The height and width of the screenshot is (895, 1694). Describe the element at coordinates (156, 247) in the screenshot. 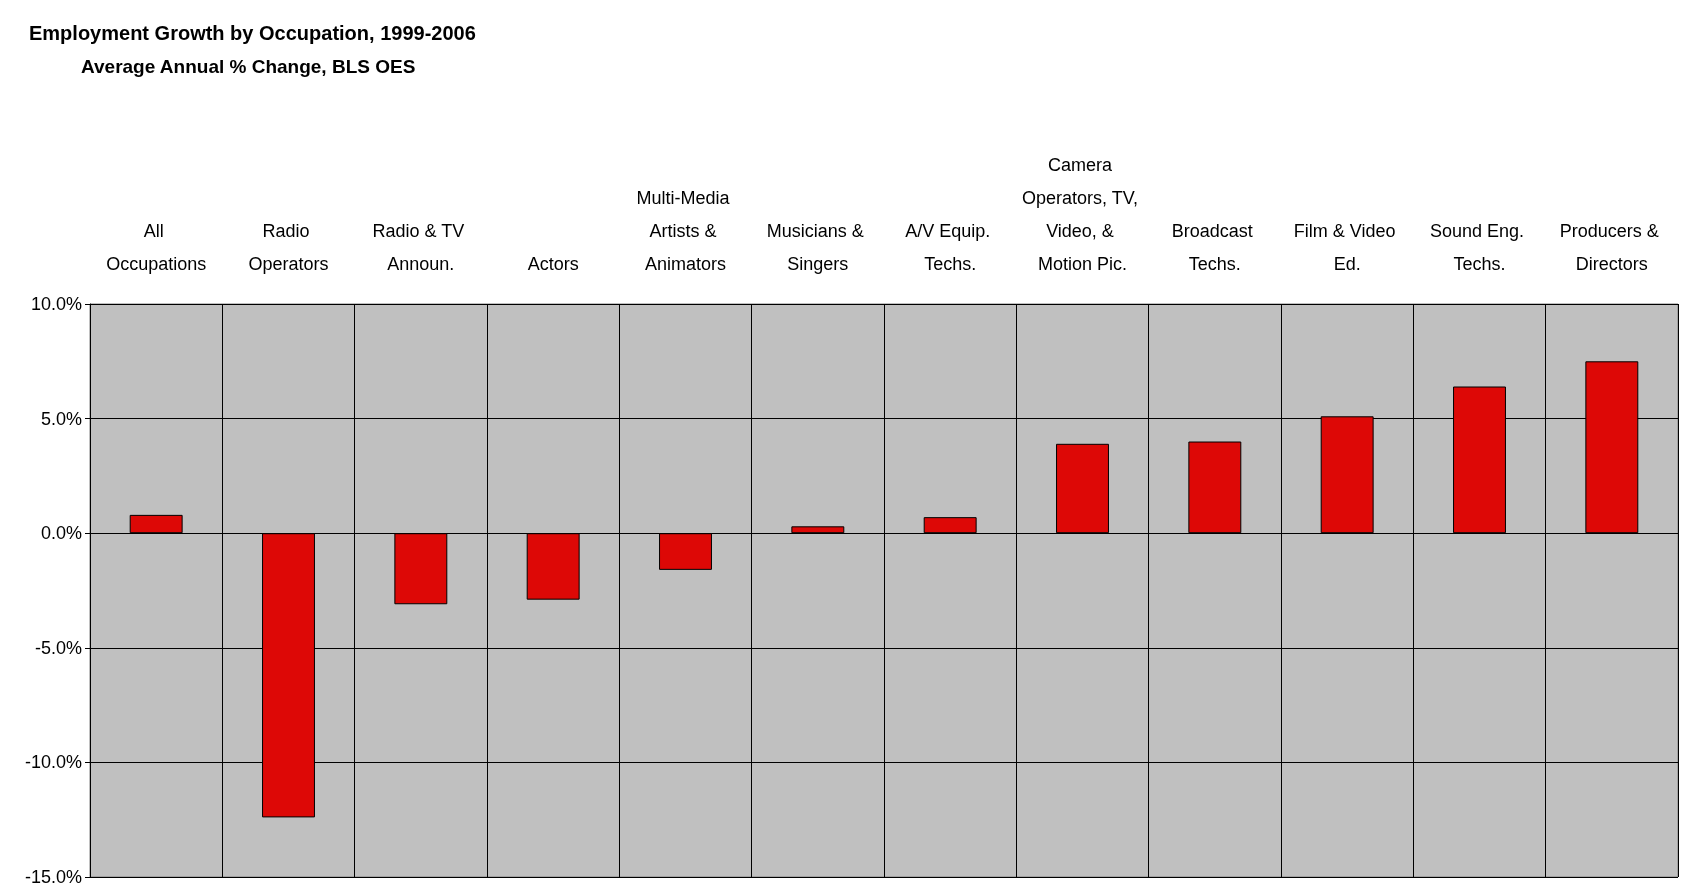

I see `x-tick-label: All Occupations` at that location.